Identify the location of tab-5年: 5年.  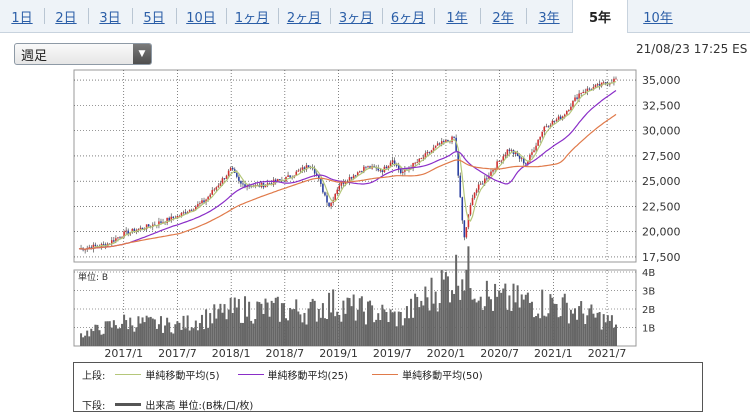
(600, 16).